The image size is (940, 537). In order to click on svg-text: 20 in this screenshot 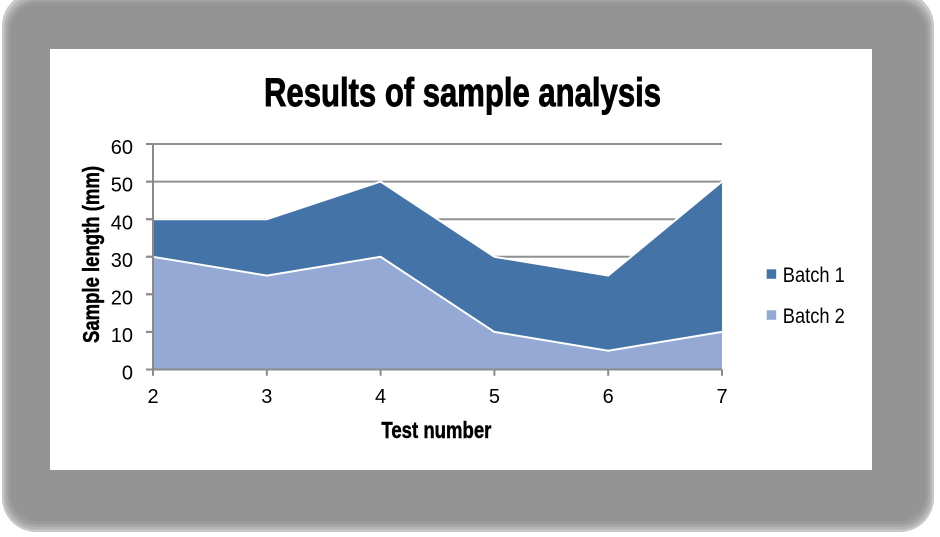, I will do `click(122, 298)`.